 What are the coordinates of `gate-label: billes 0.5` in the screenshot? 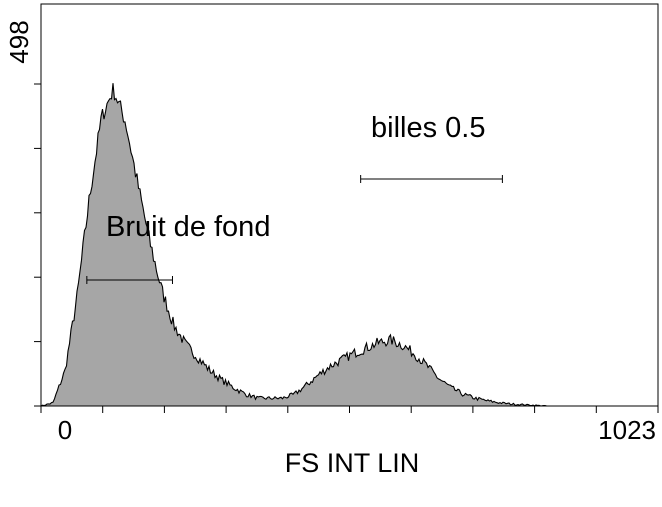 It's located at (428, 128).